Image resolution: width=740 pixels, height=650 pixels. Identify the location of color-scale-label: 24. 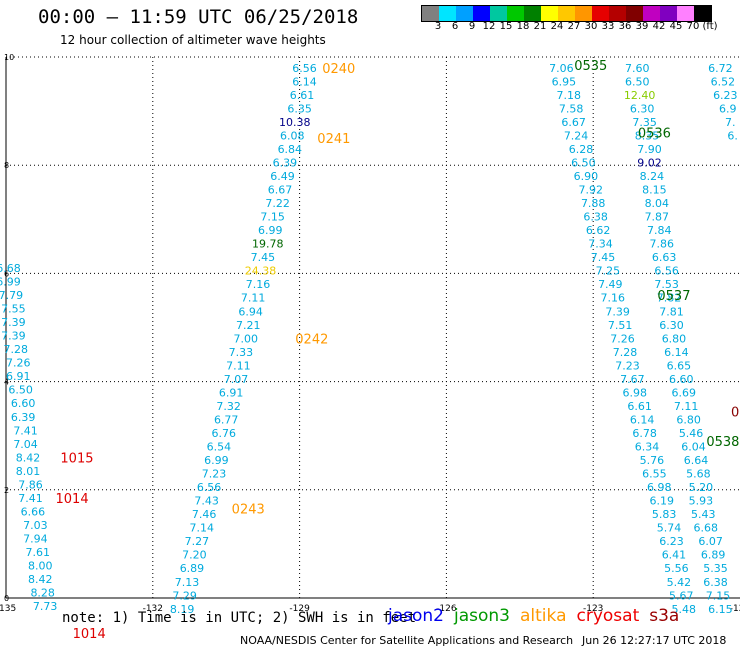
(557, 26).